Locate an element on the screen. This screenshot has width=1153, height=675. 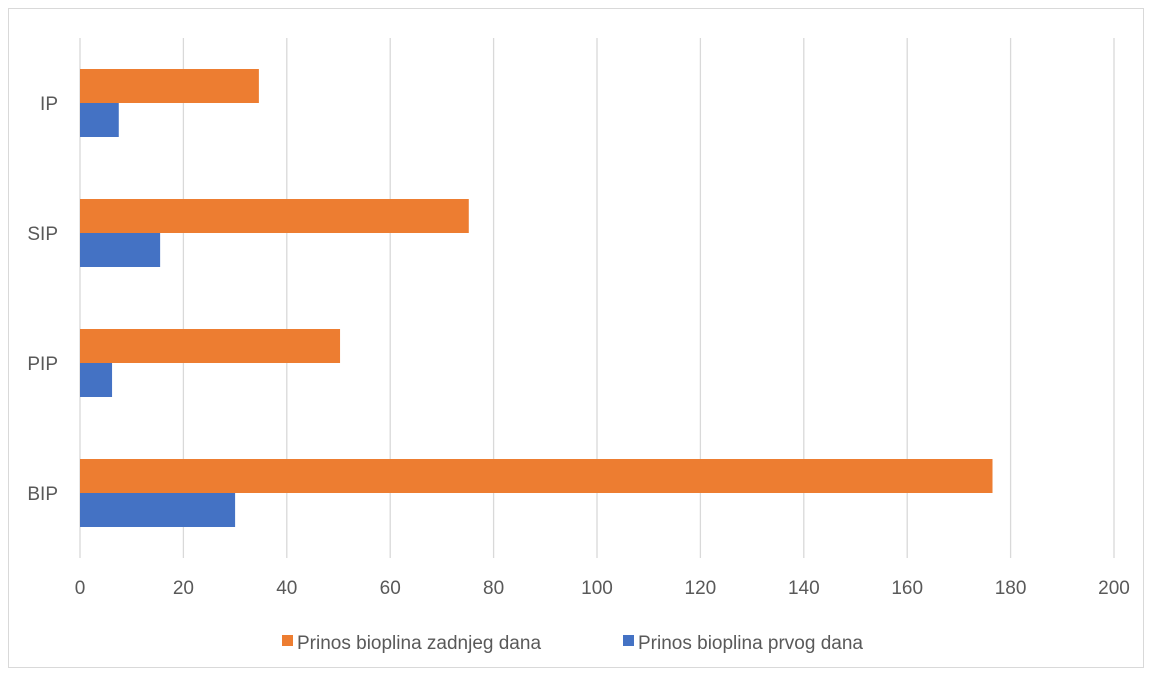
x-tick-label: 100 is located at coordinates (597, 588).